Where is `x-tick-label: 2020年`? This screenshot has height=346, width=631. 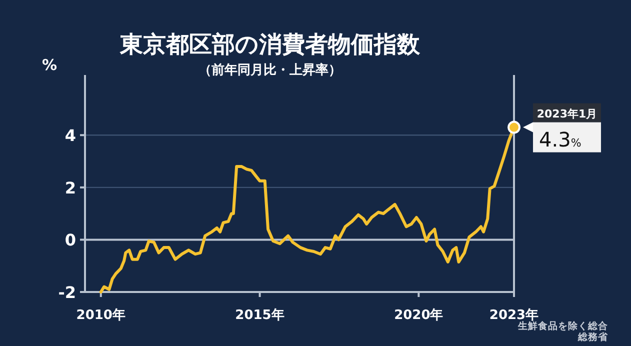 x-tick-label: 2020年 is located at coordinates (419, 315).